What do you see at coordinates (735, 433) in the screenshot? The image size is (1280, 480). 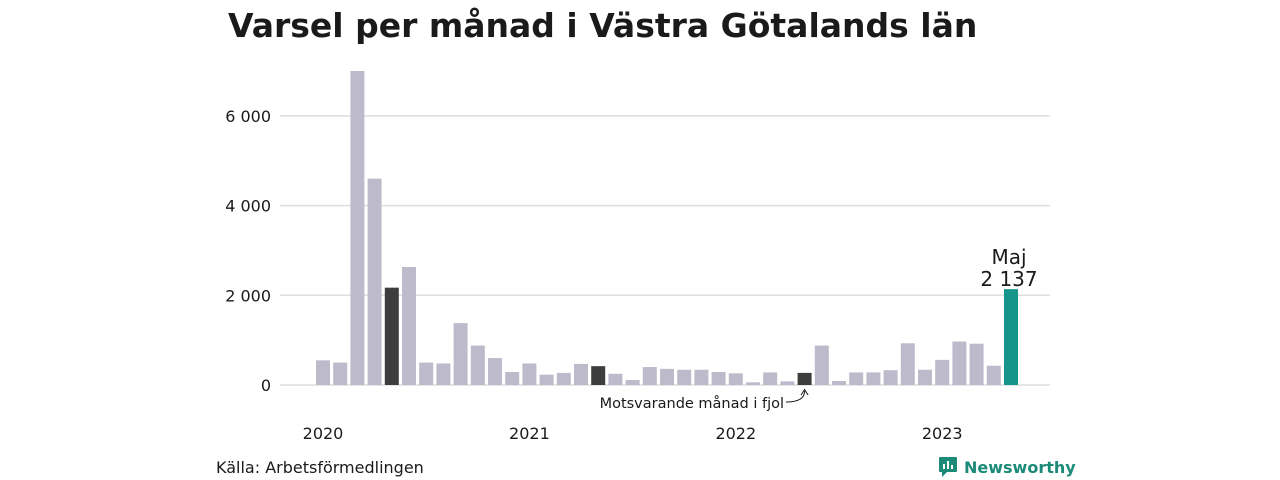 I see `x-tick-label: 2022` at bounding box center [735, 433].